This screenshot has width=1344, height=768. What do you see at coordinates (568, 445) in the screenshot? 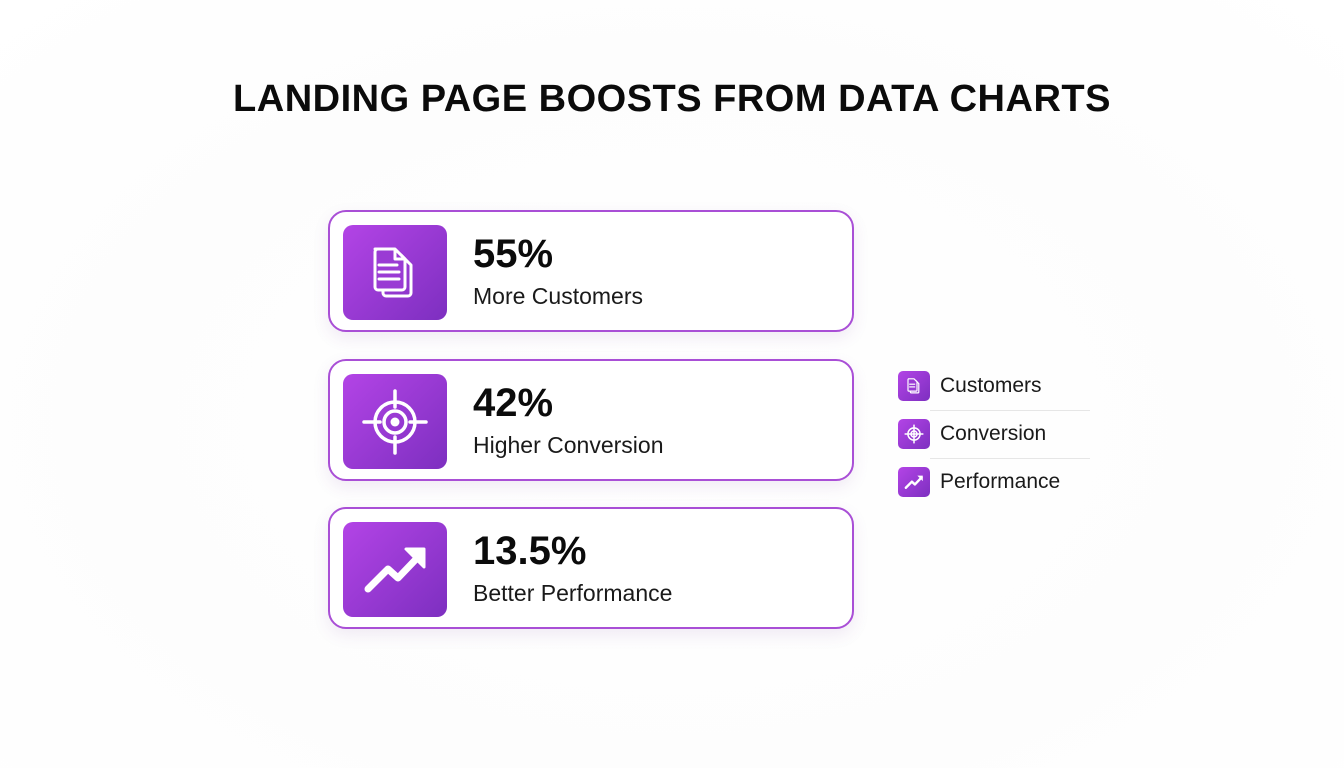
I see `stat-label: Higher Conversion` at bounding box center [568, 445].